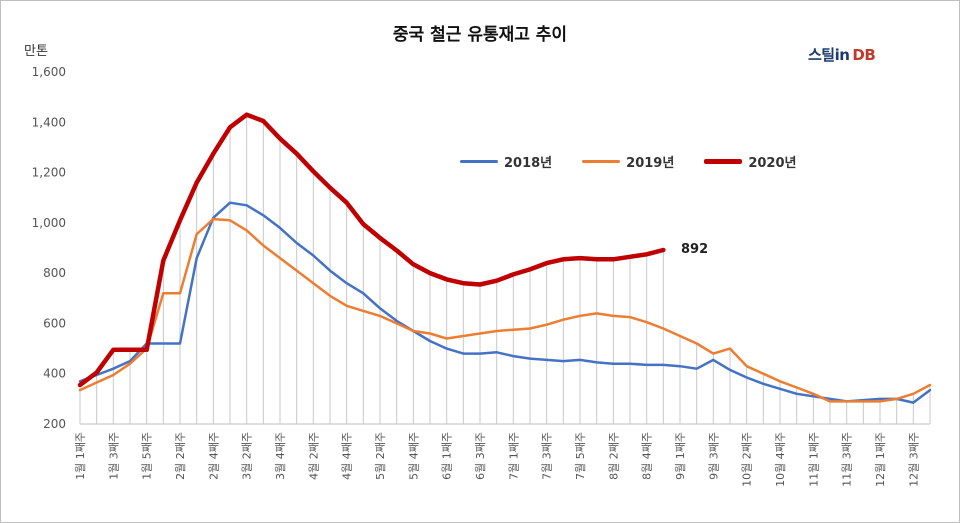 The image size is (960, 523). I want to click on chart-legend: 2018년 2019년 2020년, so click(628, 161).